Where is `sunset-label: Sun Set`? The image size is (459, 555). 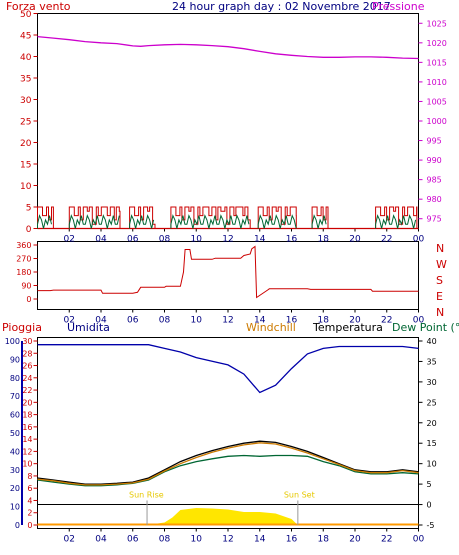 sunset-label: Sun Set is located at coordinates (299, 494).